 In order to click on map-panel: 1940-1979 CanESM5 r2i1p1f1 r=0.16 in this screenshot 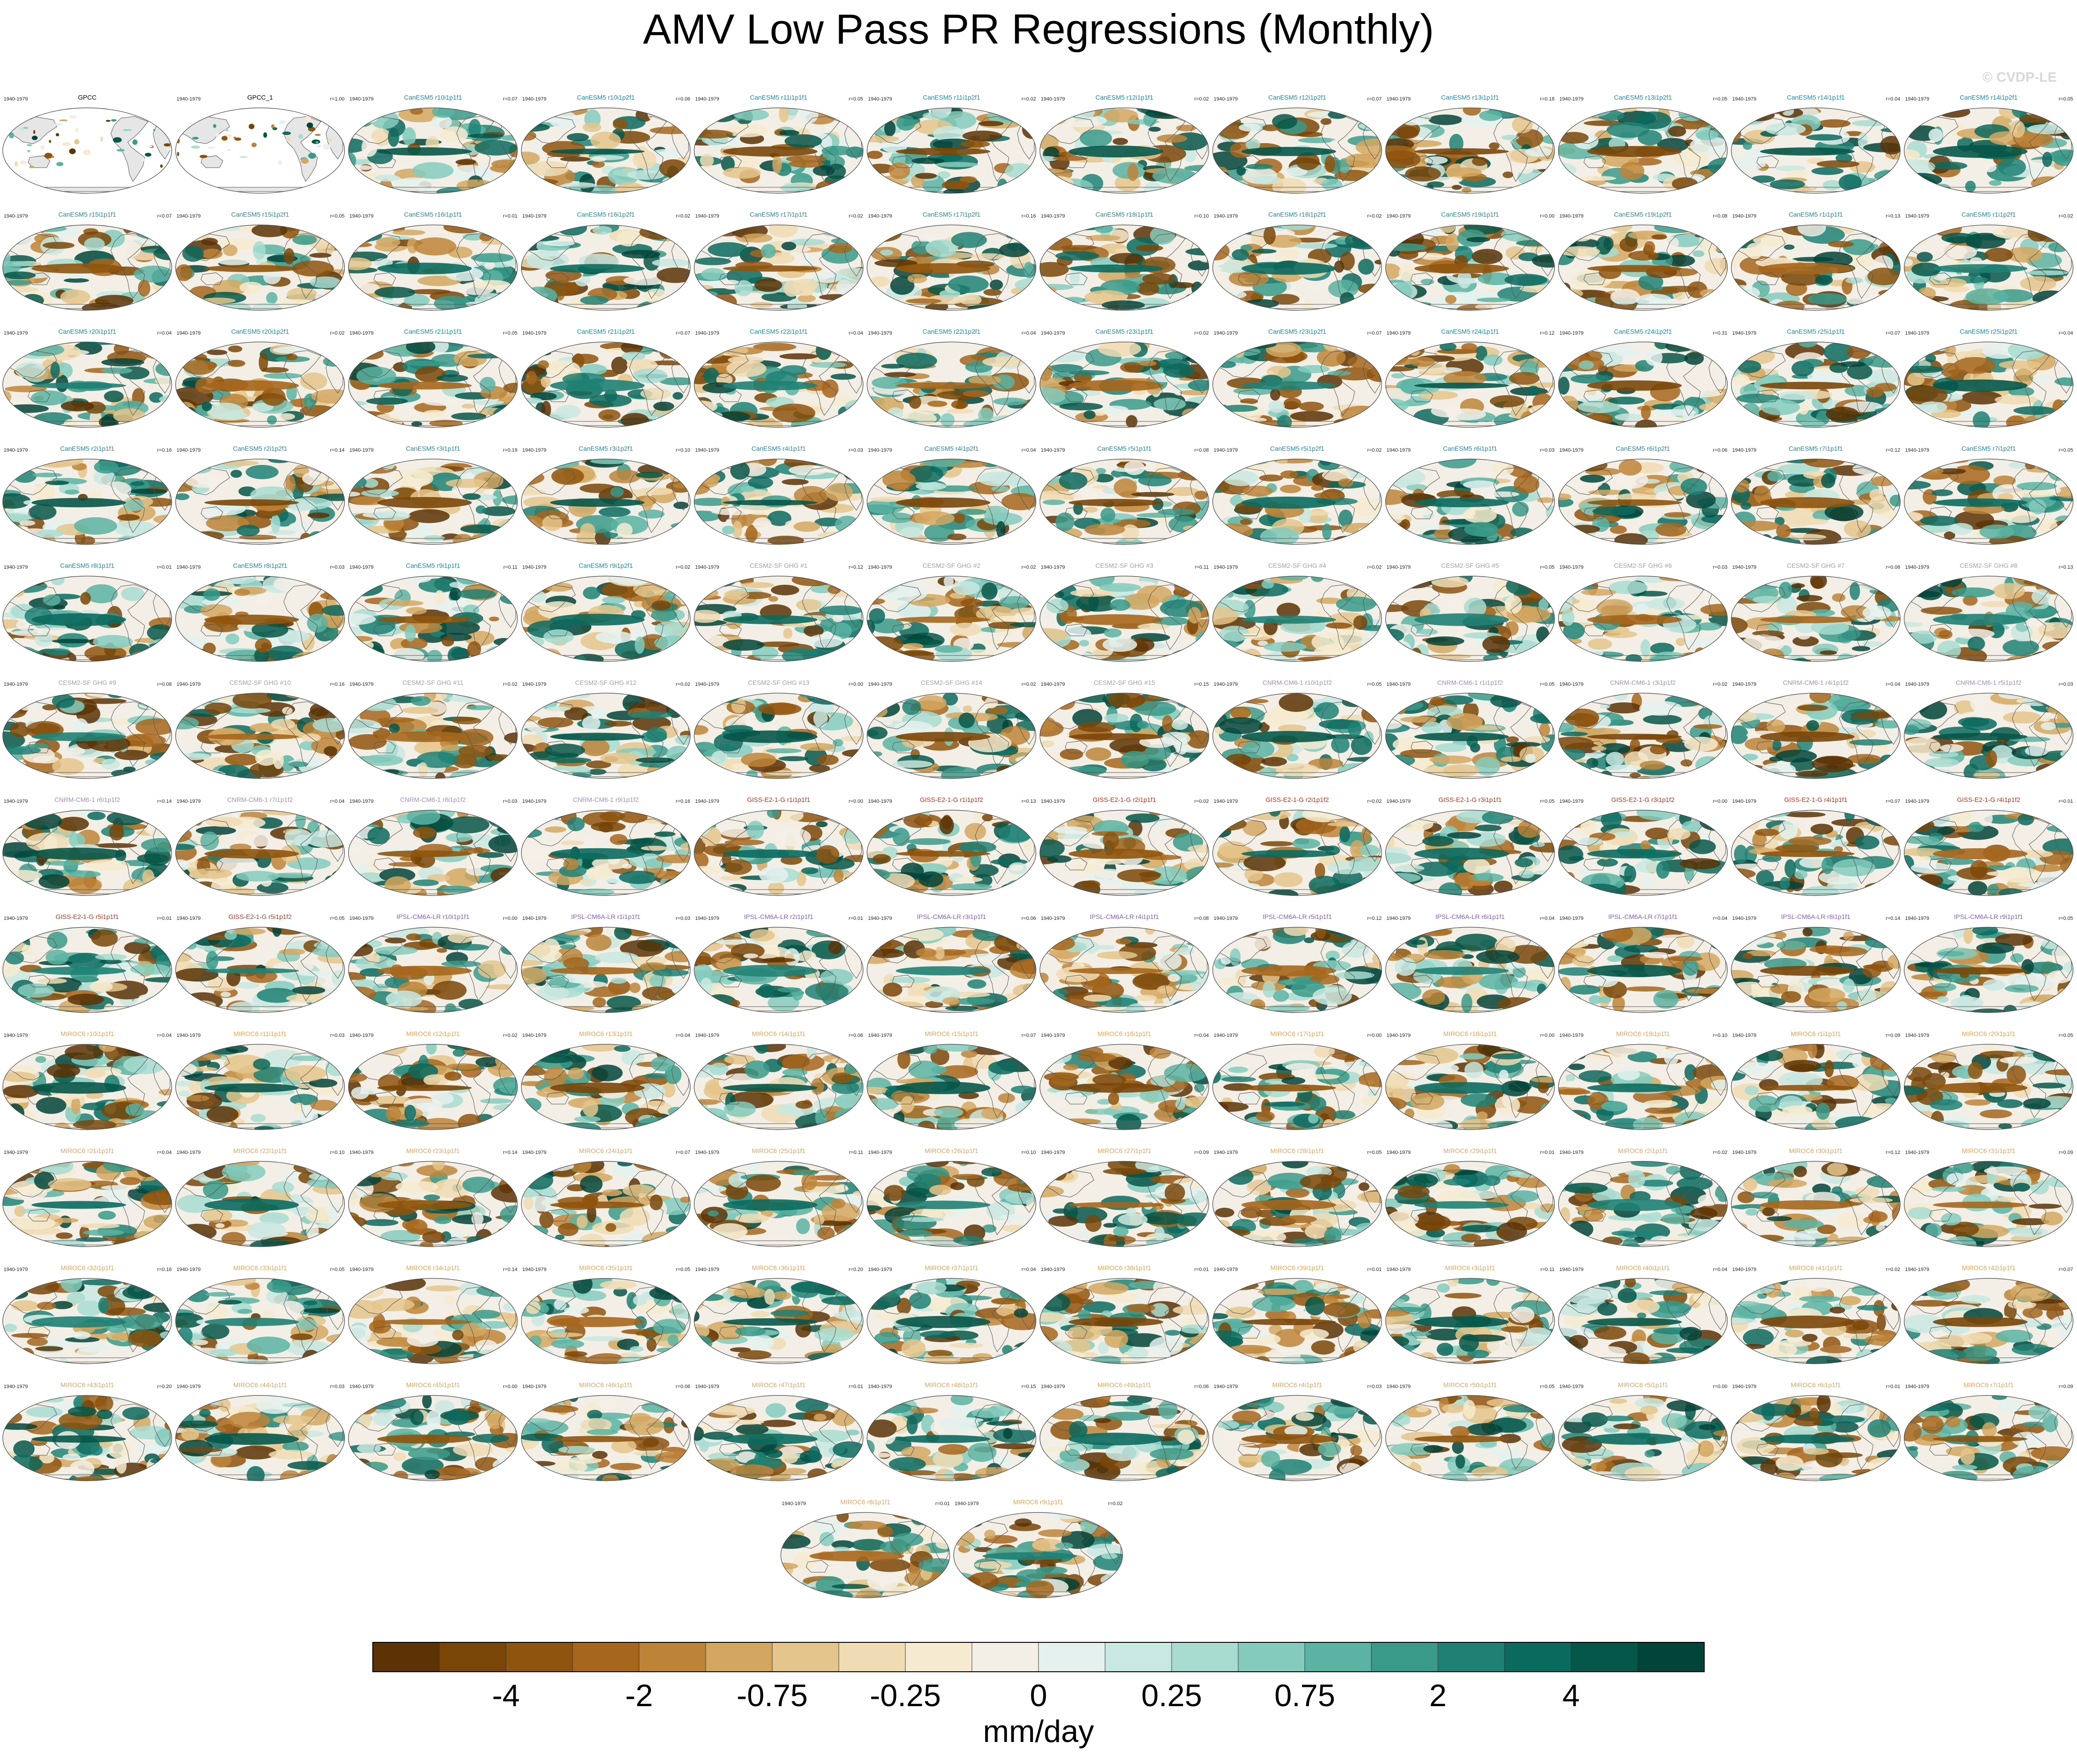, I will do `click(87, 495)`.